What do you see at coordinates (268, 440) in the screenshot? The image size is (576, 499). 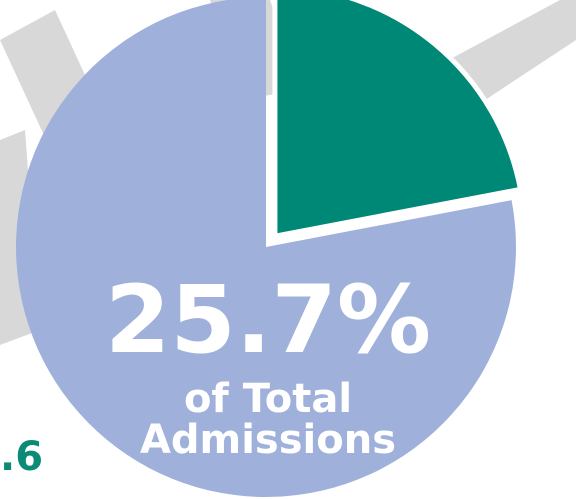 I see `center-subtitle-line2: Admissions` at bounding box center [268, 440].